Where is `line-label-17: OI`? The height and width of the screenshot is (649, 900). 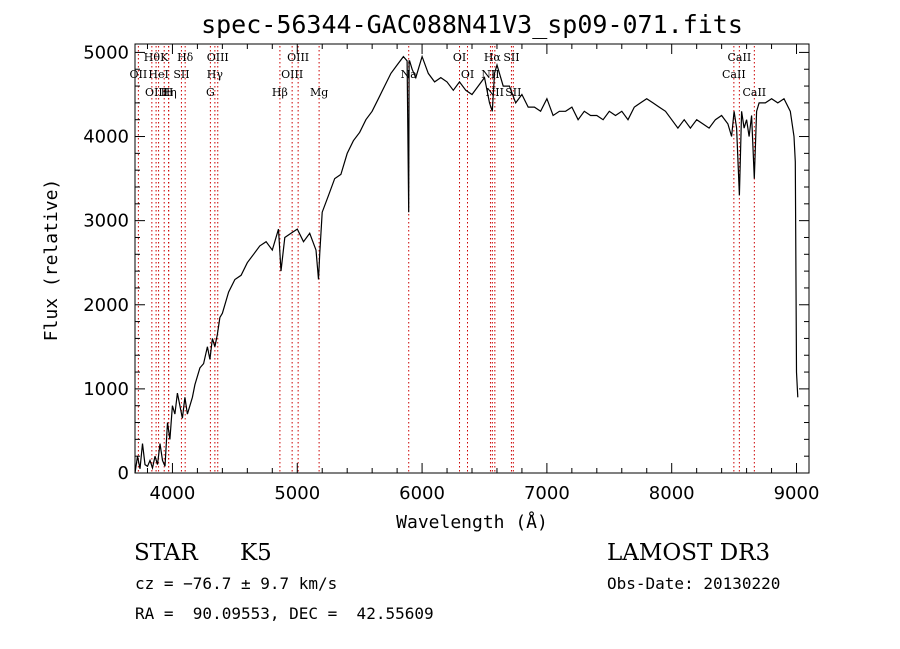 line-label-17: OI is located at coordinates (459, 57).